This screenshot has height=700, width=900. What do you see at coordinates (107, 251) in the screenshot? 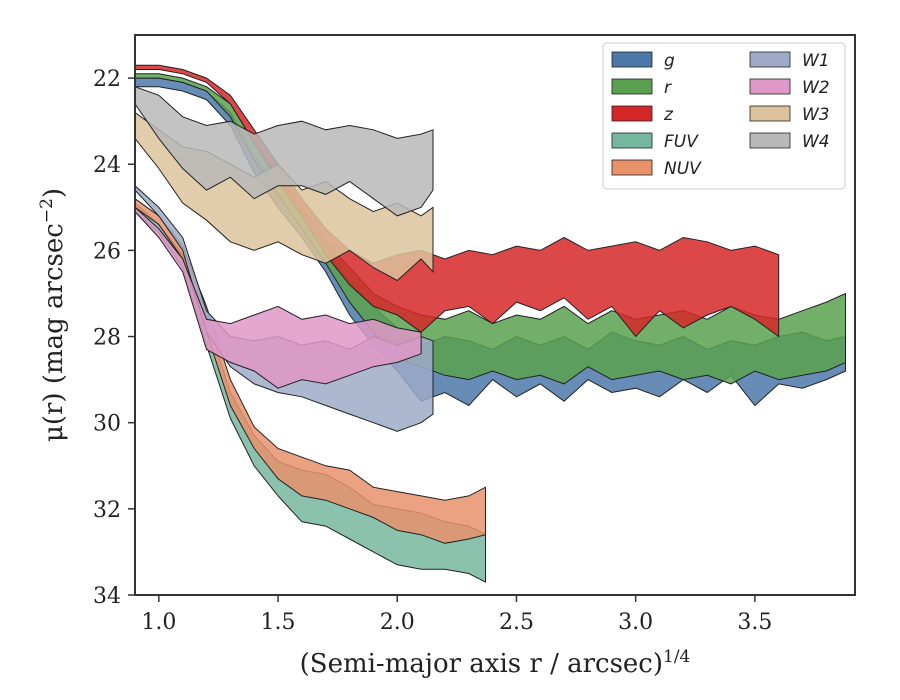
I see `y-tick-label: 26` at bounding box center [107, 251].